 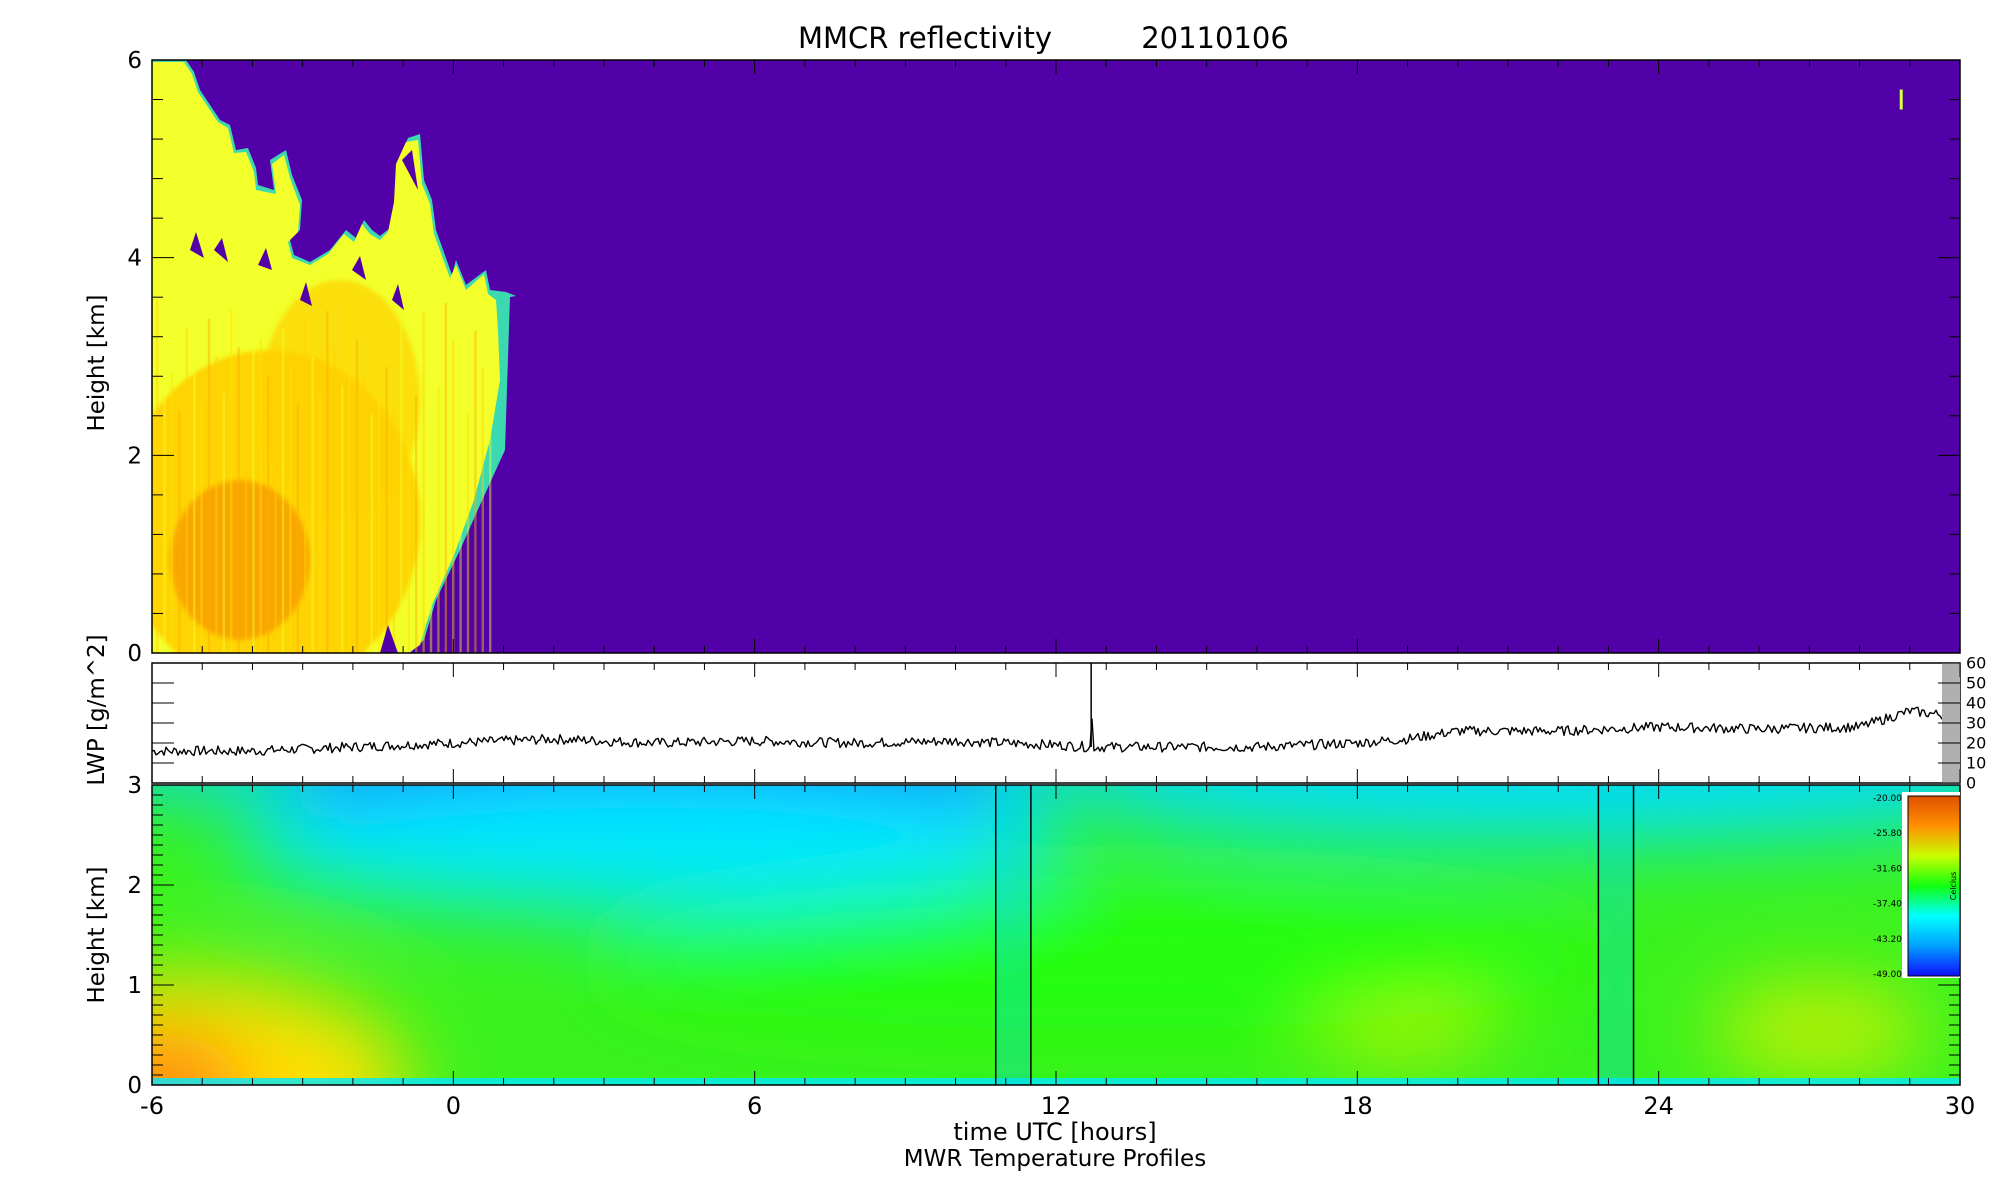 I want to click on y-tick-label: 4, so click(x=134, y=259).